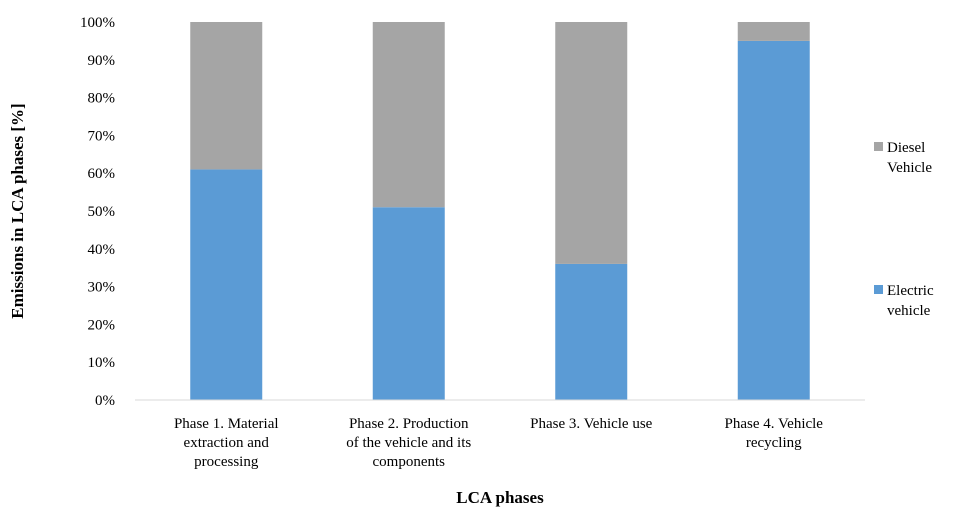  What do you see at coordinates (226, 462) in the screenshot?
I see `x-category-label-line: processing` at bounding box center [226, 462].